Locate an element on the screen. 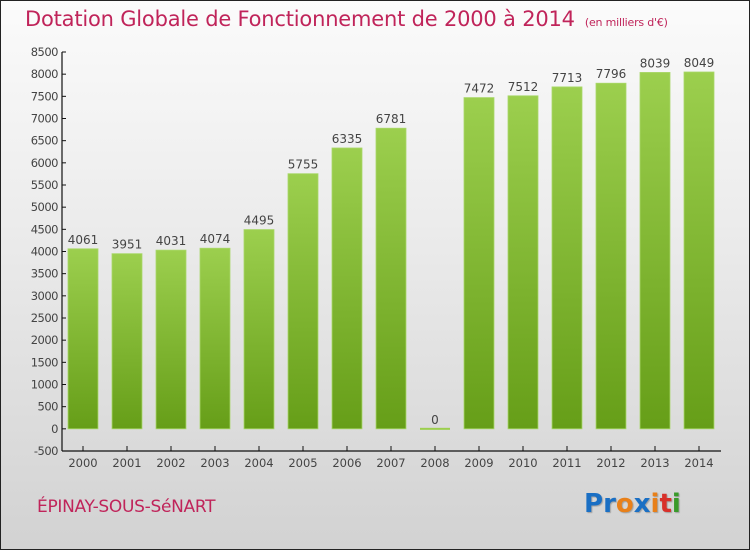  bar-2007 is located at coordinates (391, 278).